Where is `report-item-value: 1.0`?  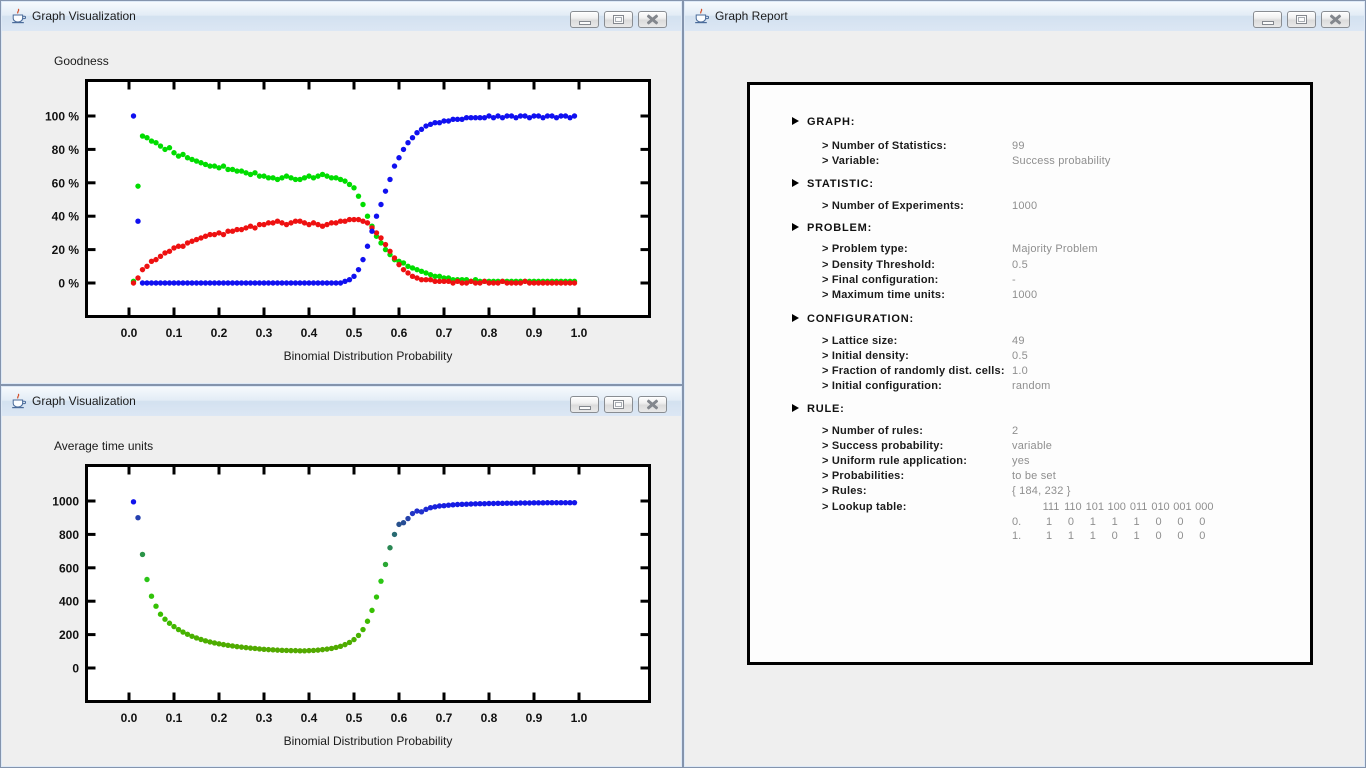
report-item-value: 1.0 is located at coordinates (1020, 371).